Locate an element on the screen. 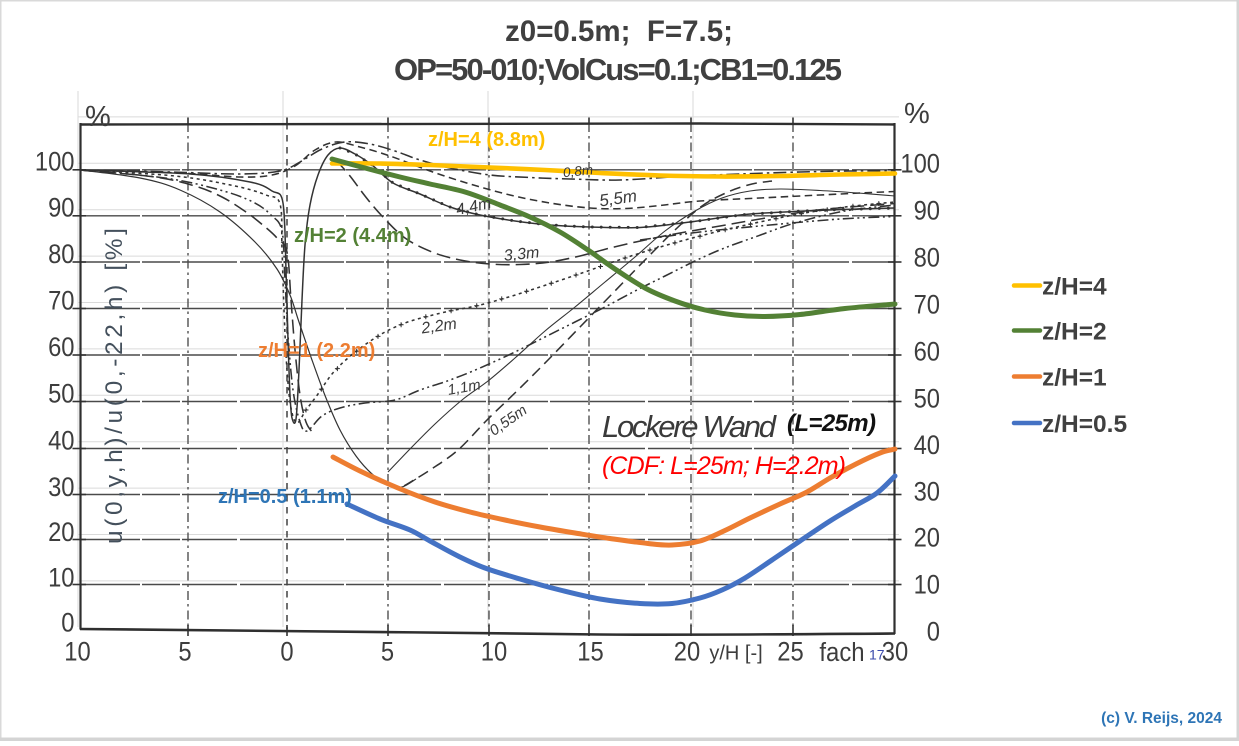 This screenshot has height=746, width=1239. svg-text: z/H=0.5 is located at coordinates (1084, 424).